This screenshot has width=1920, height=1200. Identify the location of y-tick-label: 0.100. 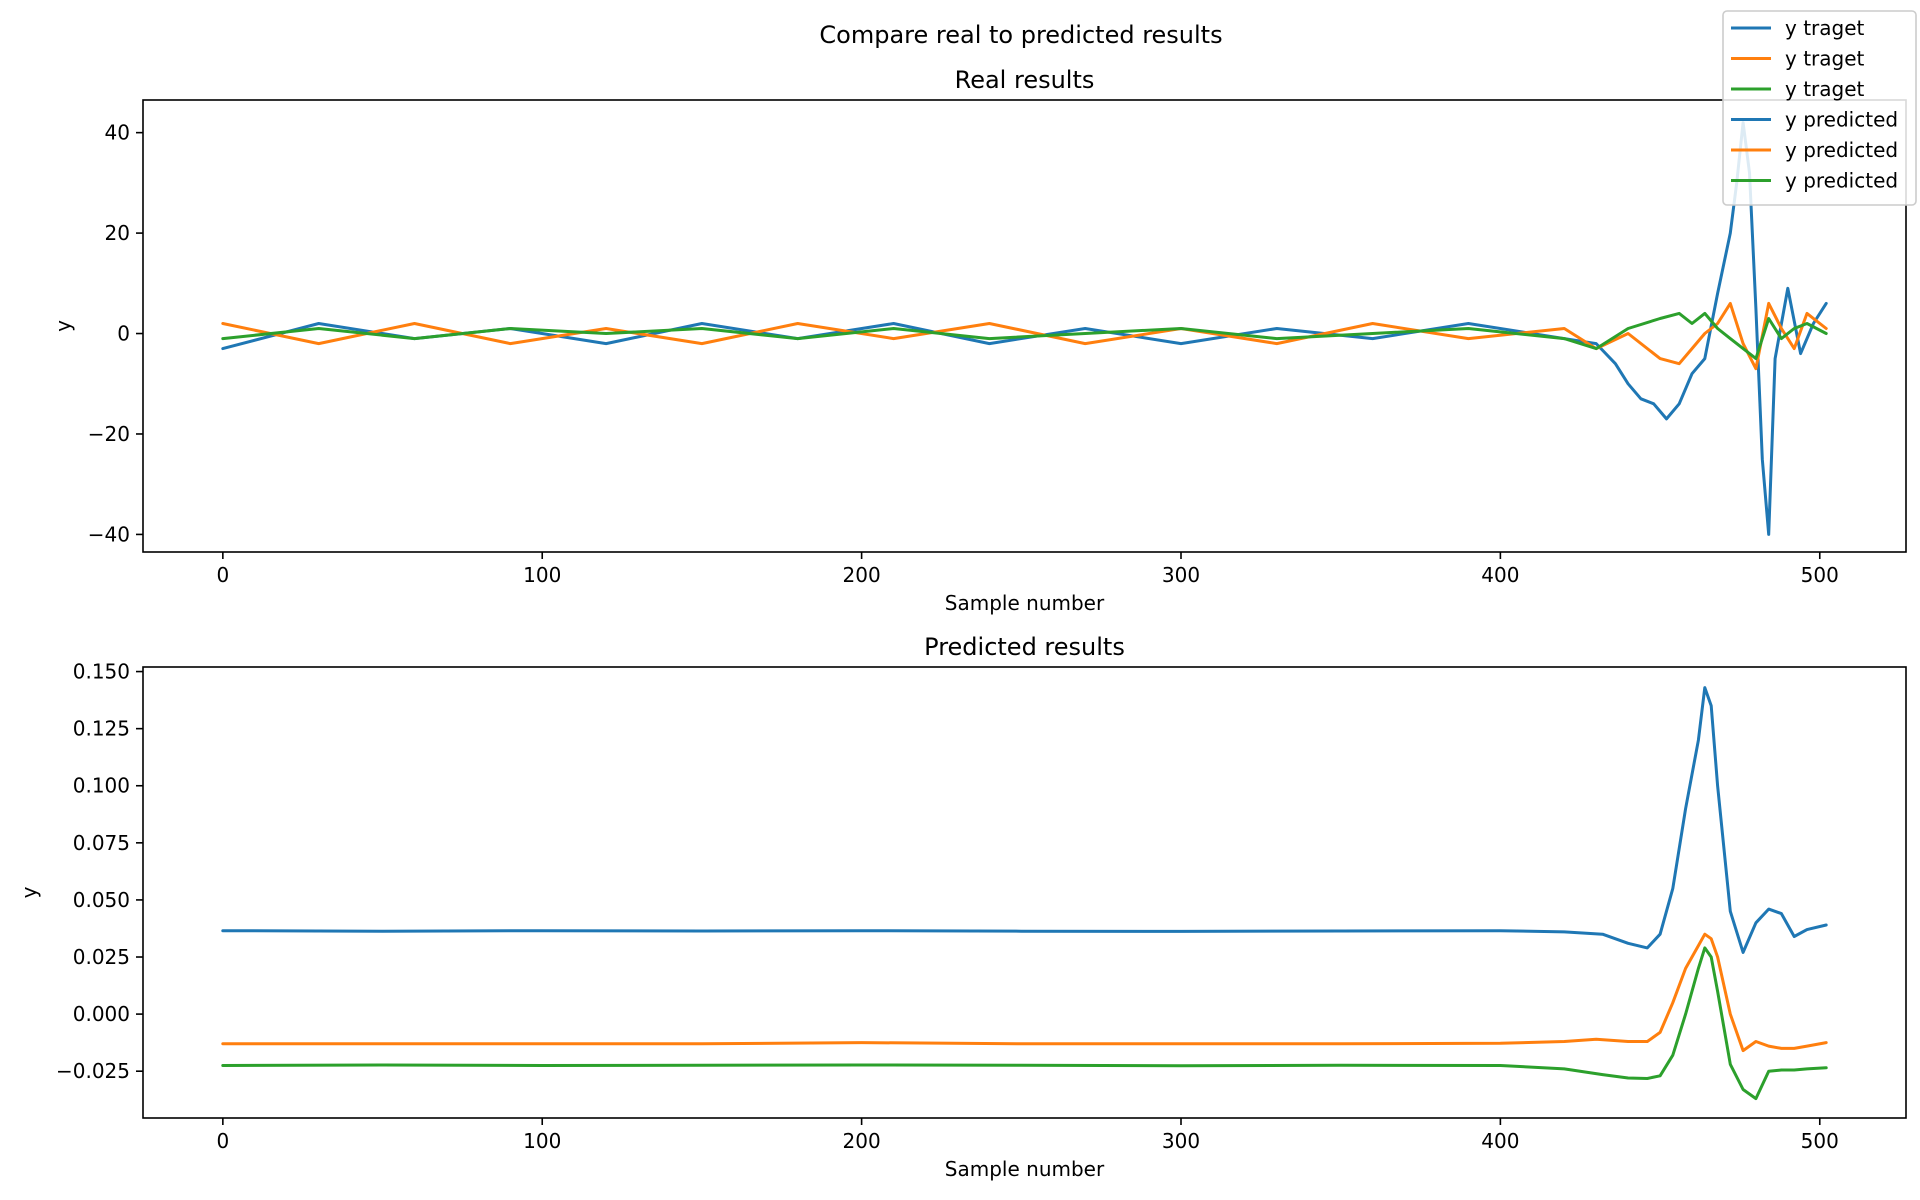
(101, 786).